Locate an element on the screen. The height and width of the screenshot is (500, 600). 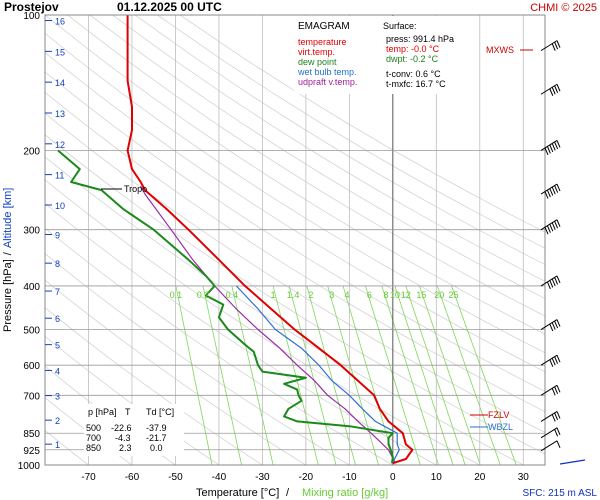
altitude-tick-label: 11 is located at coordinates (59, 176).